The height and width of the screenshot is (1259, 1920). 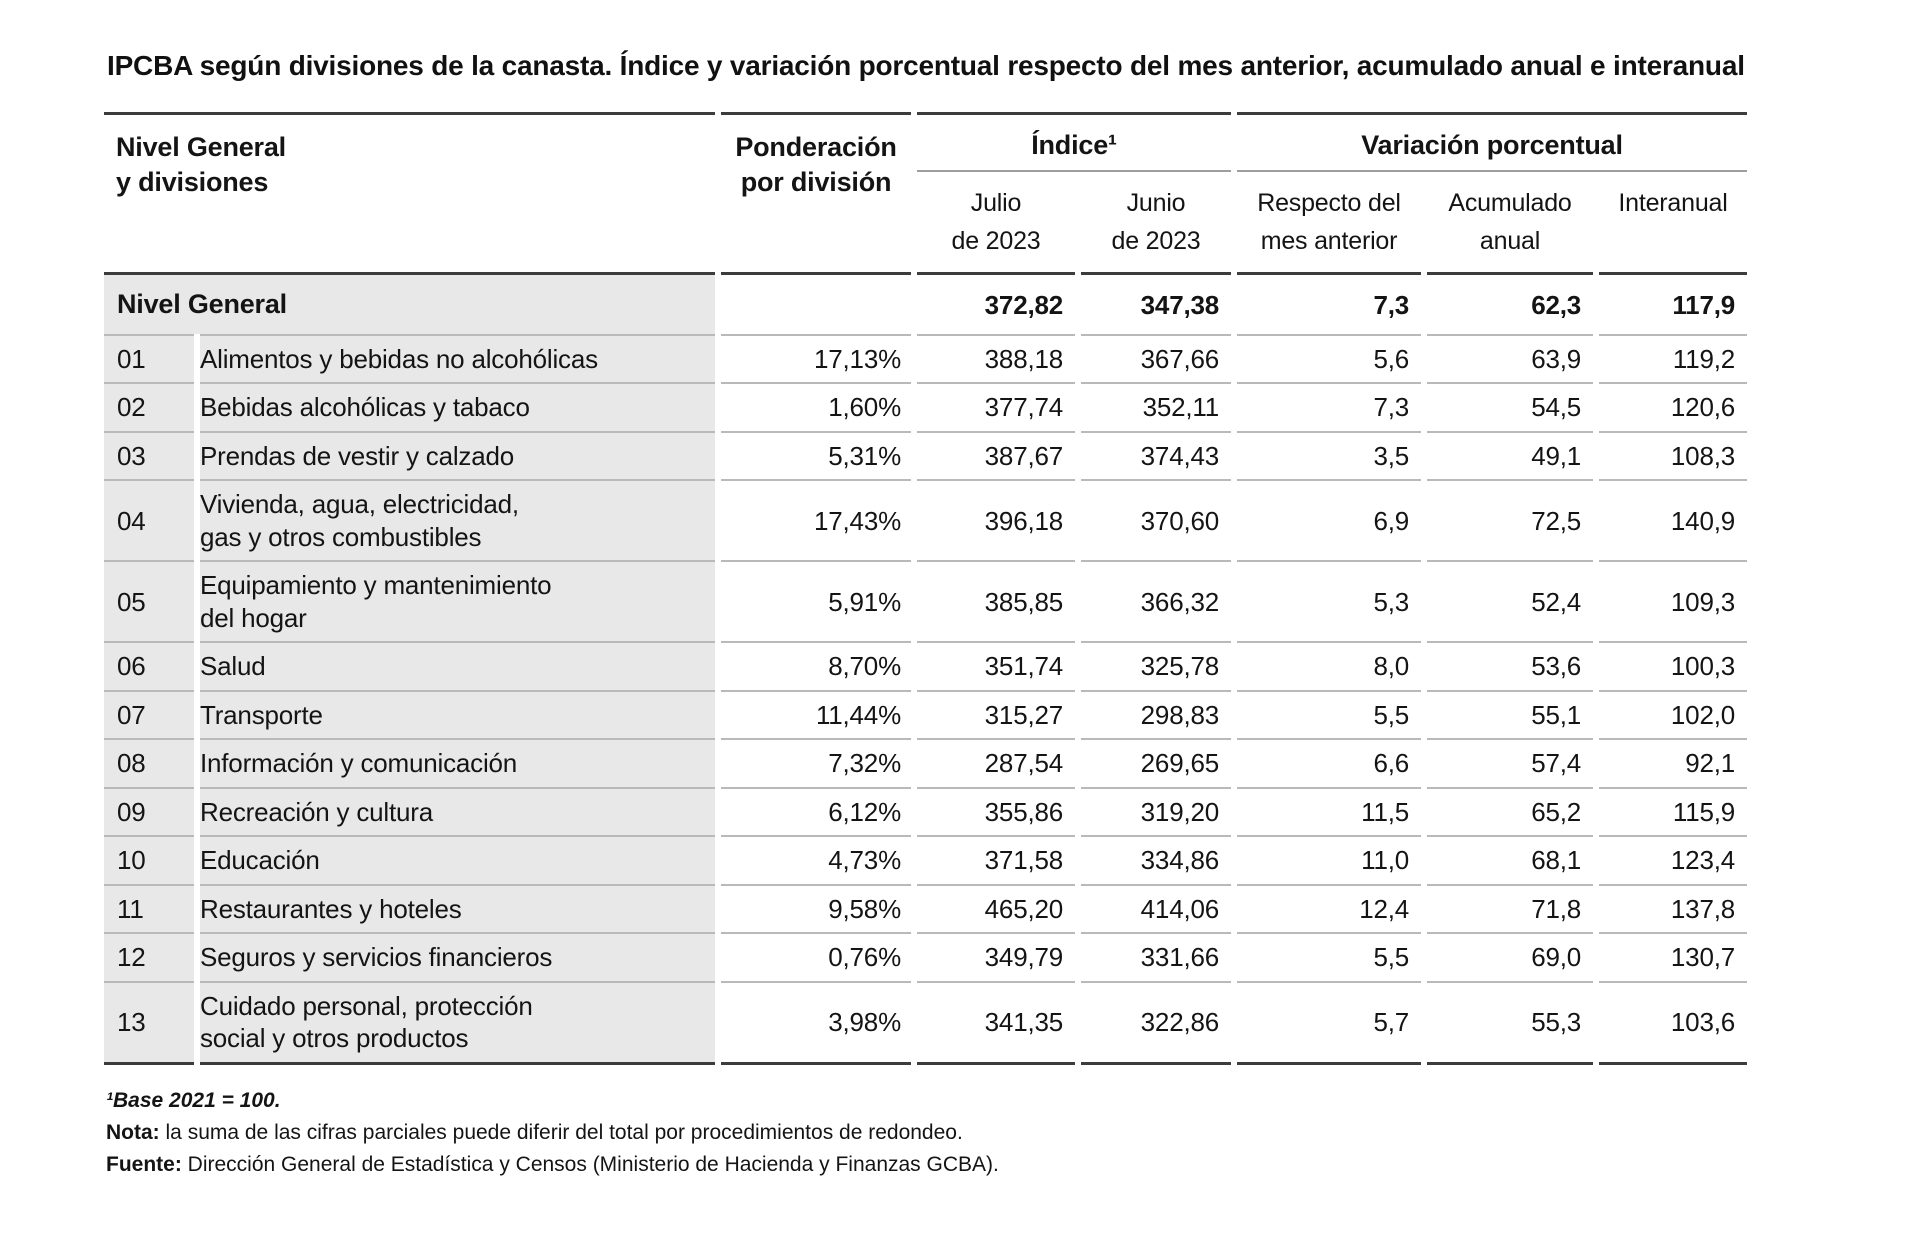 I want to click on cell-index-junio: 298,83, so click(x=1156, y=714).